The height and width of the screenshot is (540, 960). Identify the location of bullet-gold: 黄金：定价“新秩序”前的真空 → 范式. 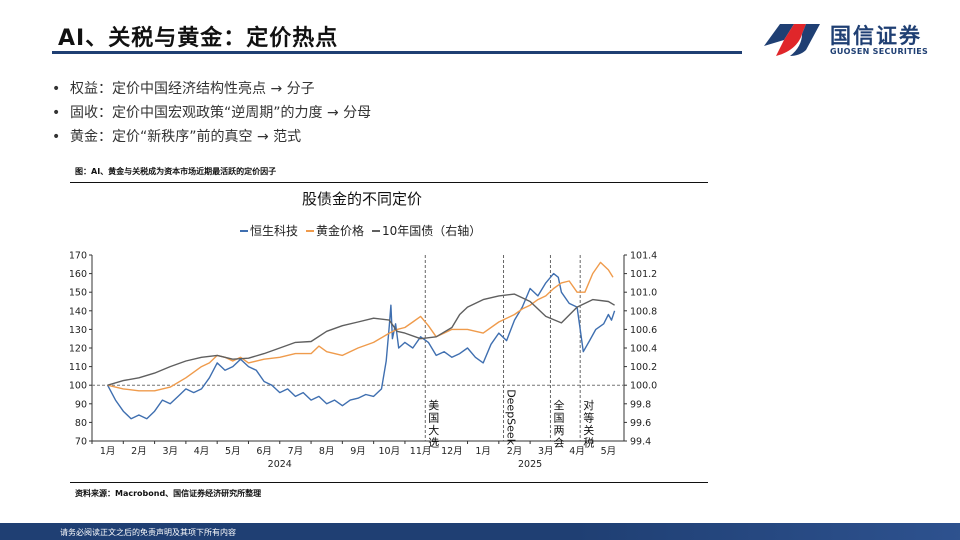
(211, 137).